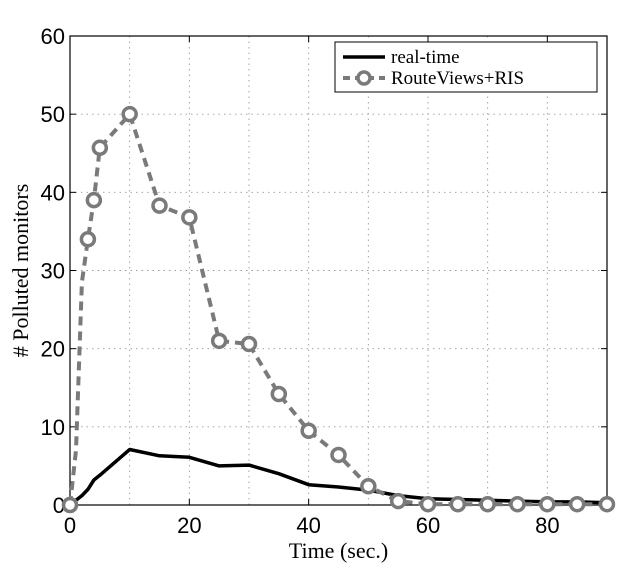  Describe the element at coordinates (364, 78) in the screenshot. I see `legend-marker-routeviews-ris` at that location.